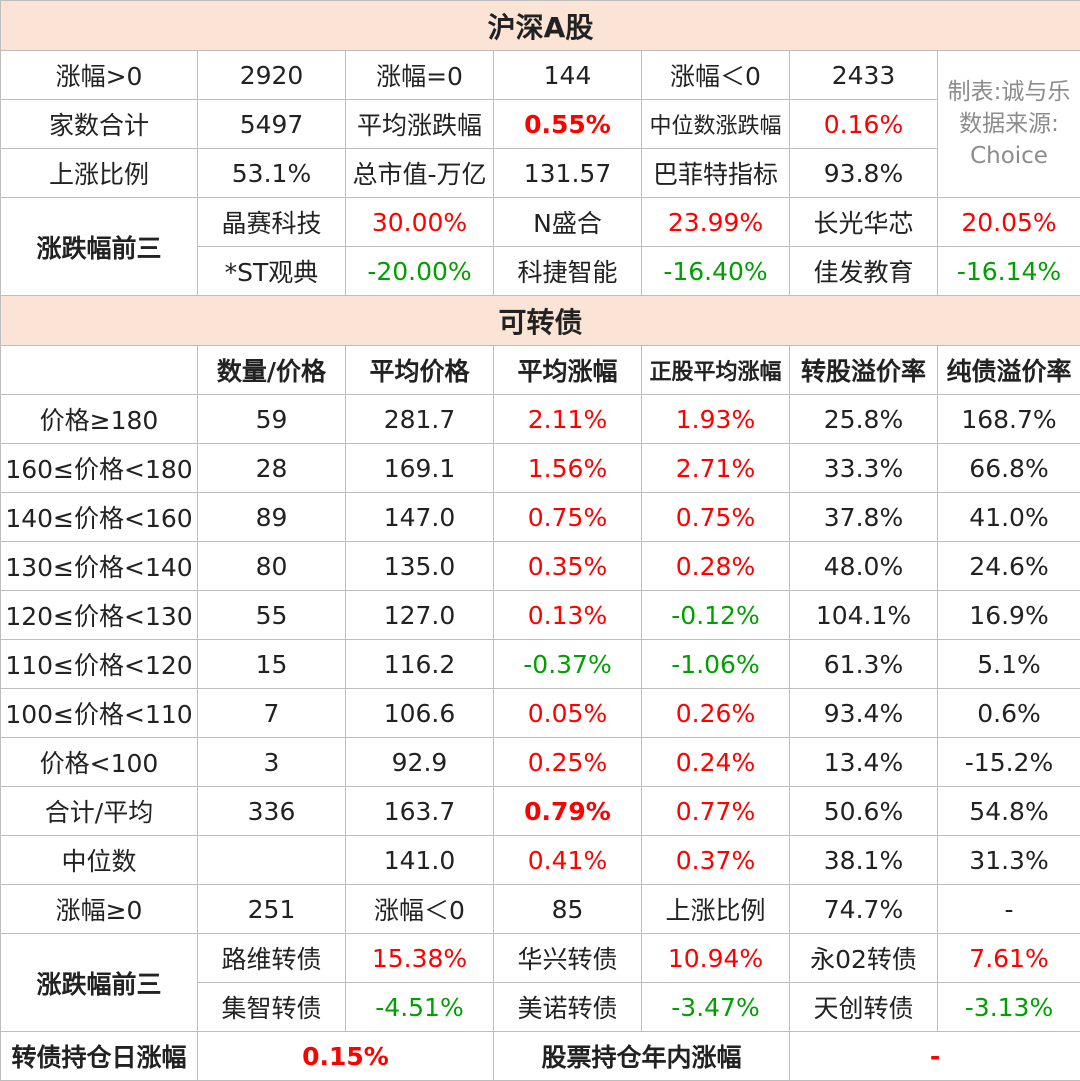 This screenshot has width=1080, height=1081. I want to click on loser-change: -3.13%, so click(1009, 1007).